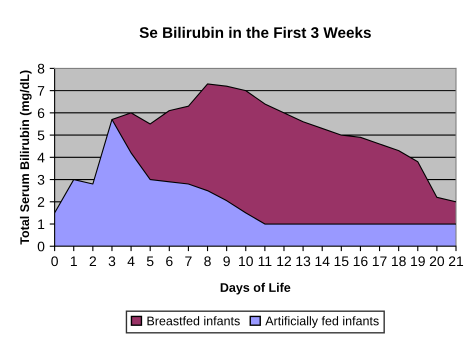 Image resolution: width=475 pixels, height=342 pixels. What do you see at coordinates (150, 261) in the screenshot?
I see `x-tick-label: 5` at bounding box center [150, 261].